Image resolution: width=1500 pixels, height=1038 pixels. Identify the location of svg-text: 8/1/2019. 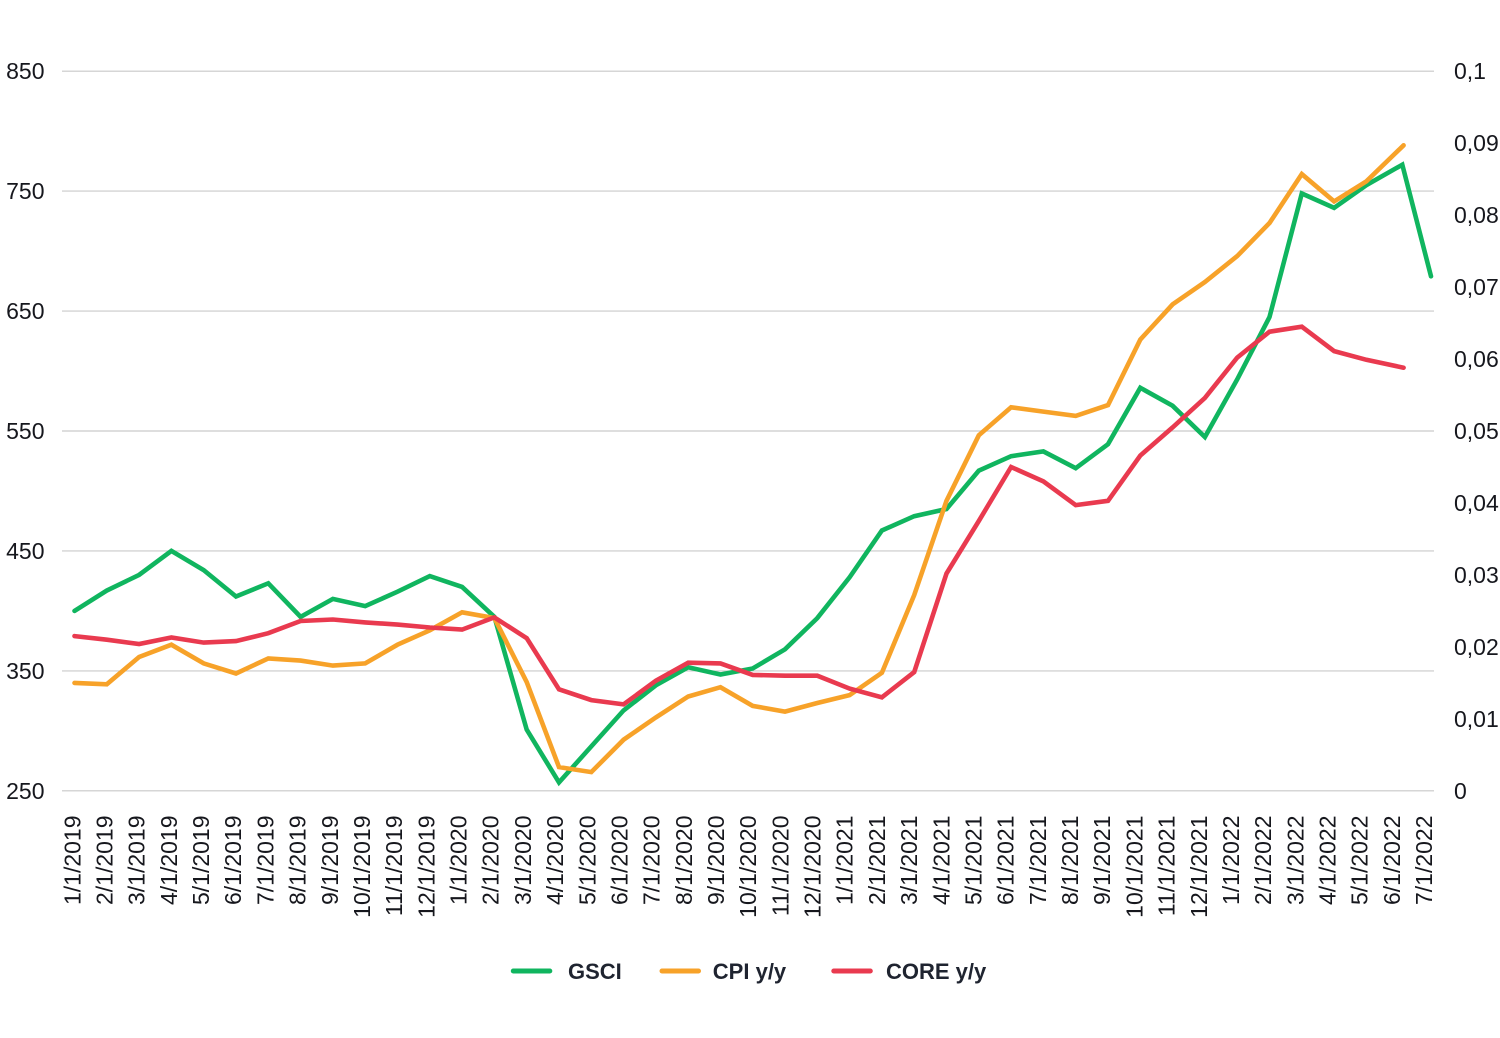
(298, 861).